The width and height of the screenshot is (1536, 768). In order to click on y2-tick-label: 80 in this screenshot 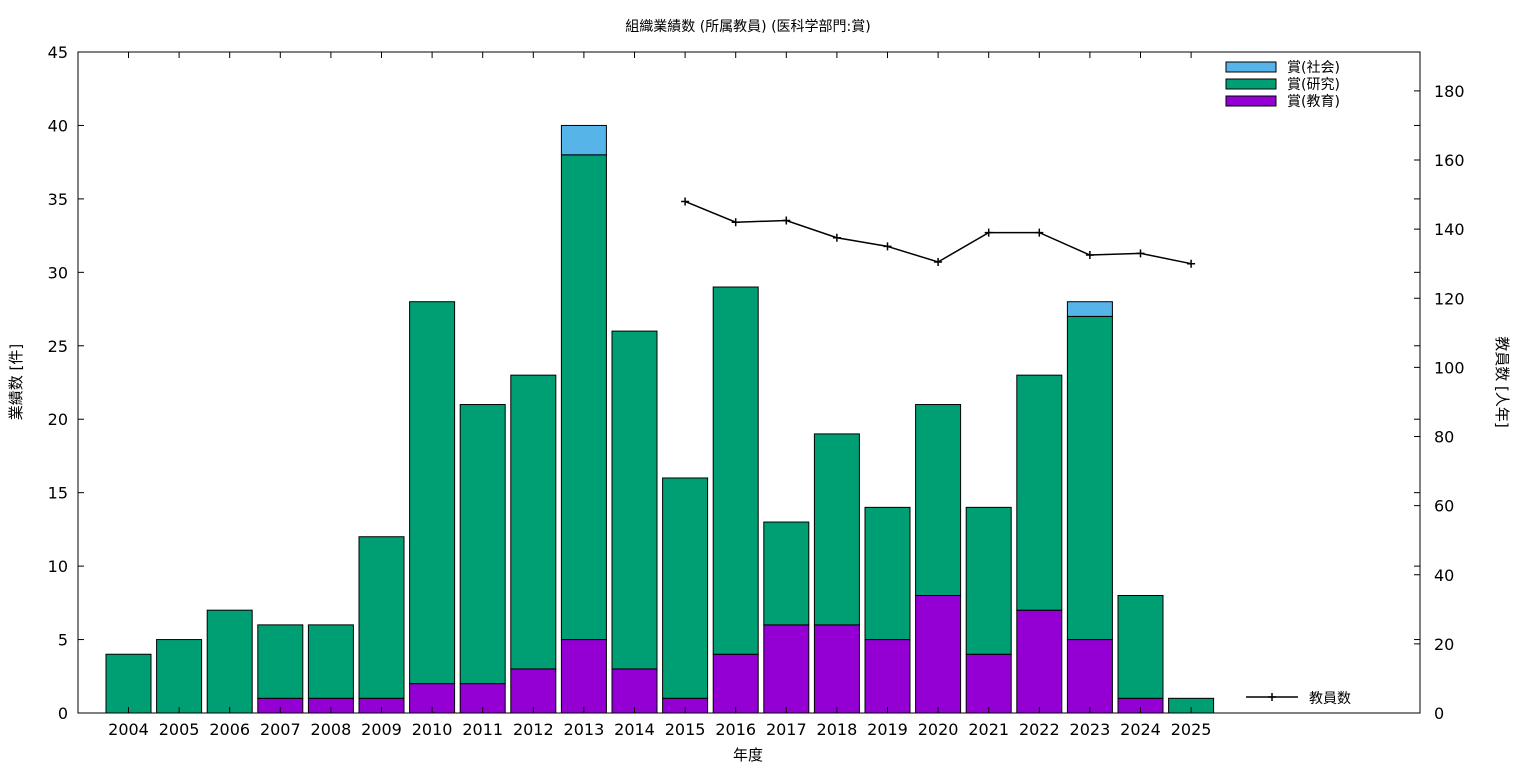, I will do `click(1444, 437)`.